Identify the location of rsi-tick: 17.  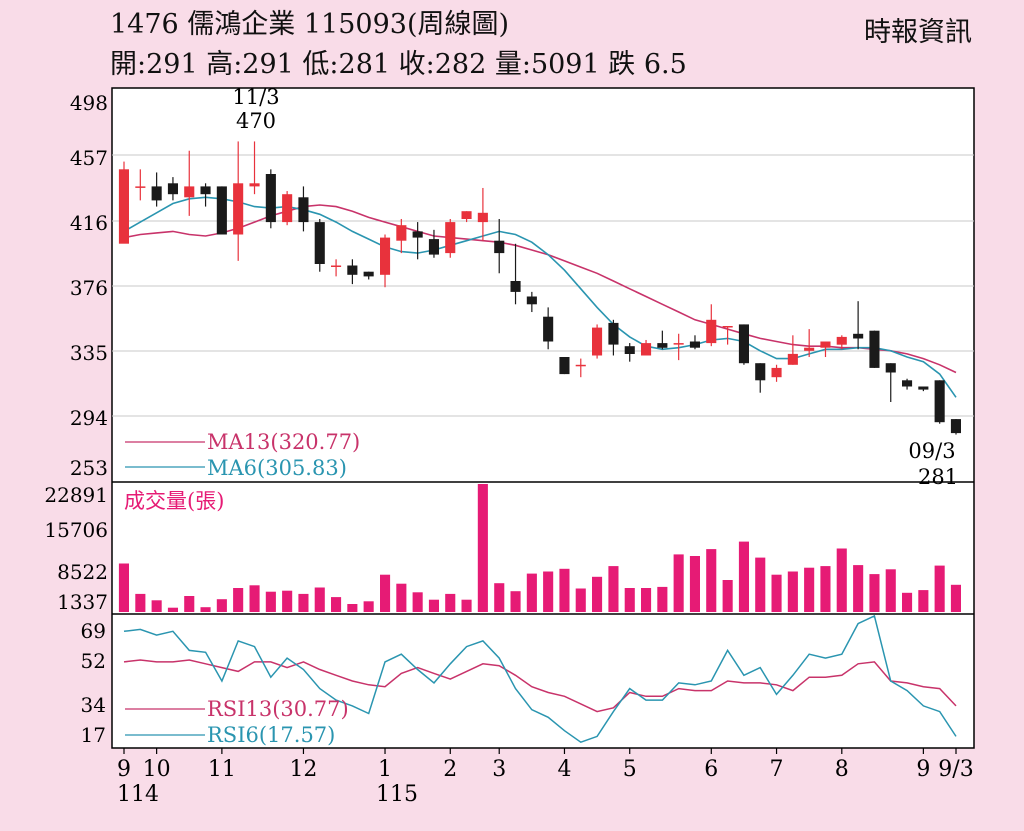
(93, 735).